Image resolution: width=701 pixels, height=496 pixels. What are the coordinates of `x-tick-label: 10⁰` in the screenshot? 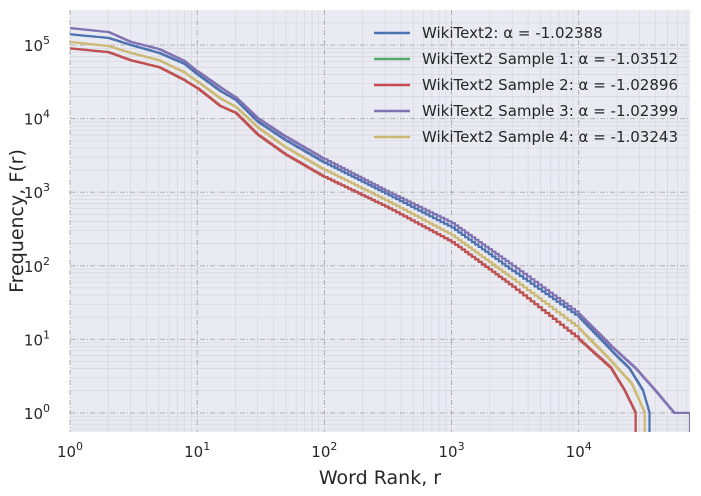 It's located at (70, 450).